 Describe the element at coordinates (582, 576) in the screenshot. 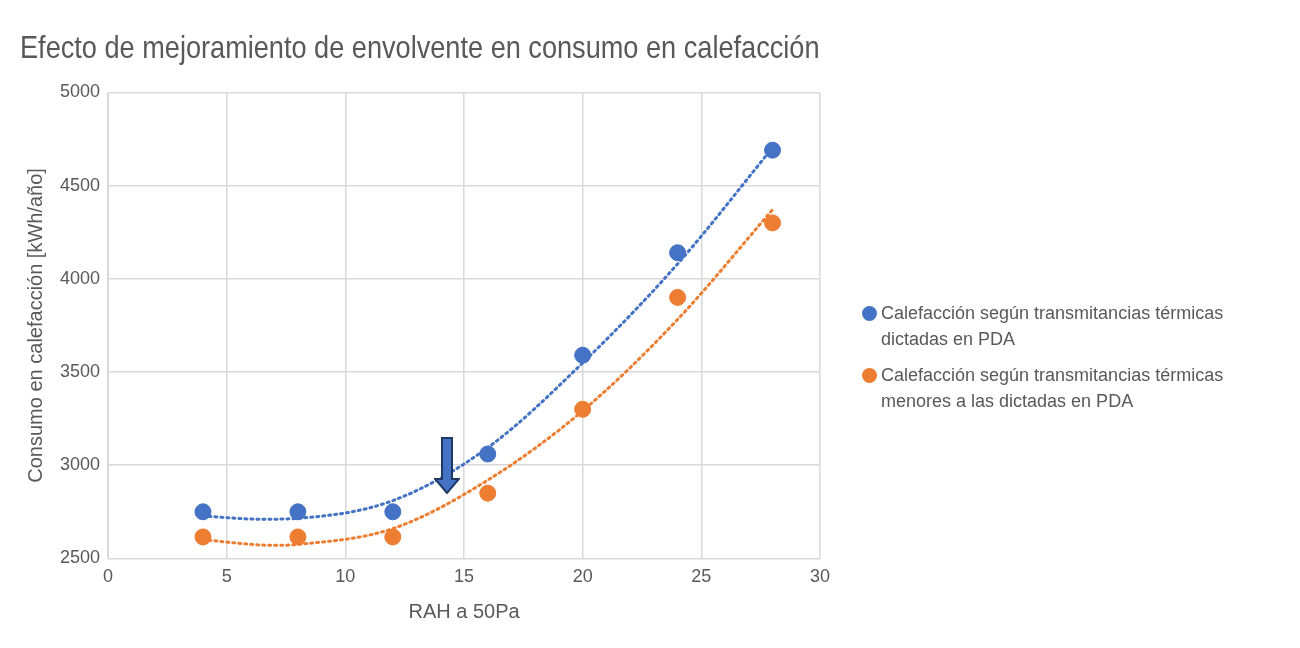

I see `x-tick-label: 20` at that location.